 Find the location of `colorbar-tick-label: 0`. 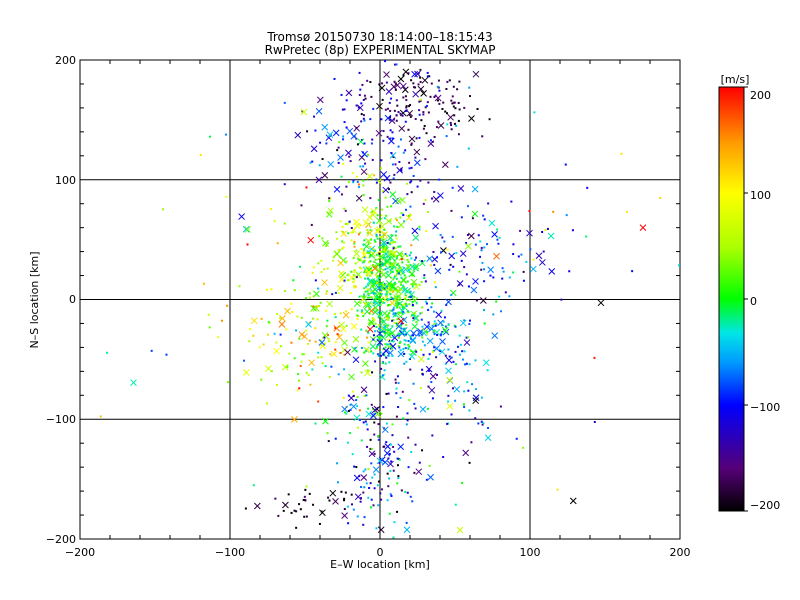

colorbar-tick-label: 0 is located at coordinates (753, 301).